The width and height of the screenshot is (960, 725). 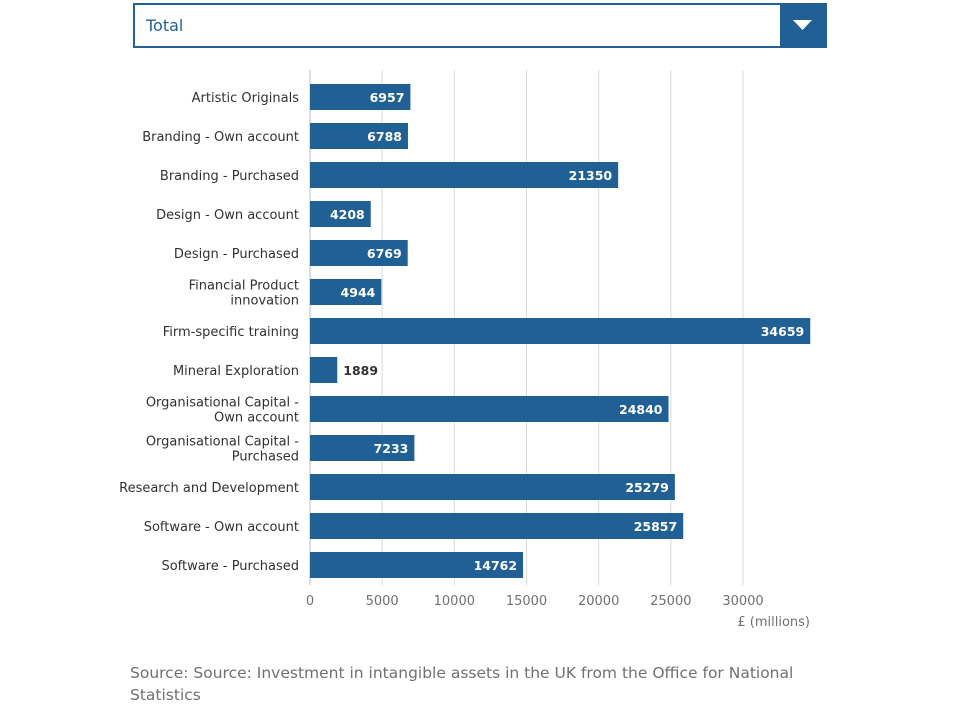 What do you see at coordinates (384, 136) in the screenshot?
I see `data-label: 6788` at bounding box center [384, 136].